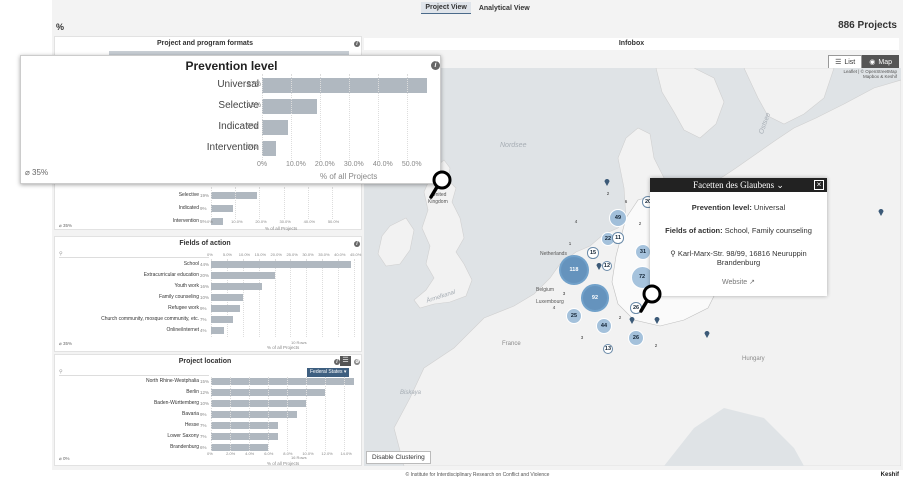 Image resolution: width=903 pixels, height=480 pixels. I want to click on bar-row: Berlin 12%, so click(204, 392).